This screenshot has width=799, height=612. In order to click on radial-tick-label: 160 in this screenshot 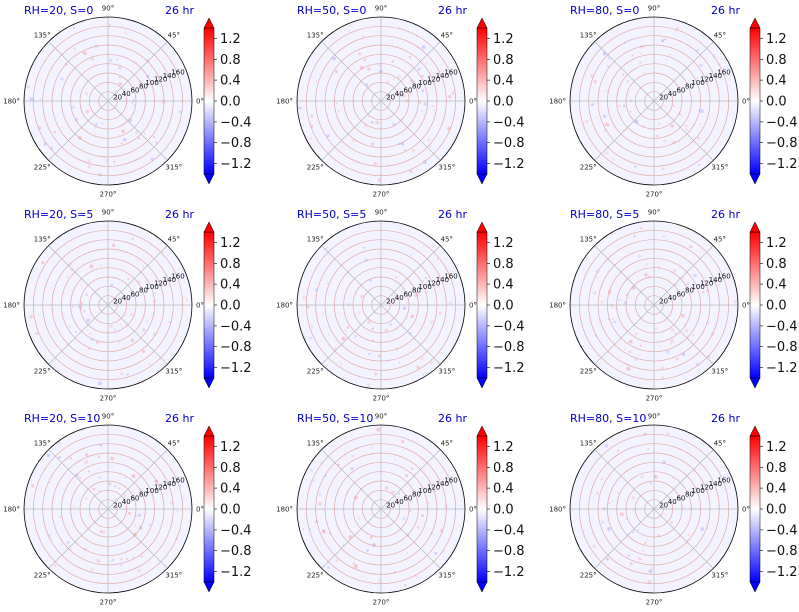, I will do `click(723, 480)`.